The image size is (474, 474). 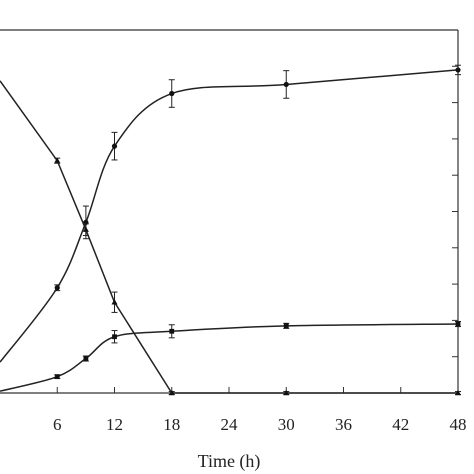 What do you see at coordinates (458, 424) in the screenshot?
I see `x-tick-label: 48` at bounding box center [458, 424].